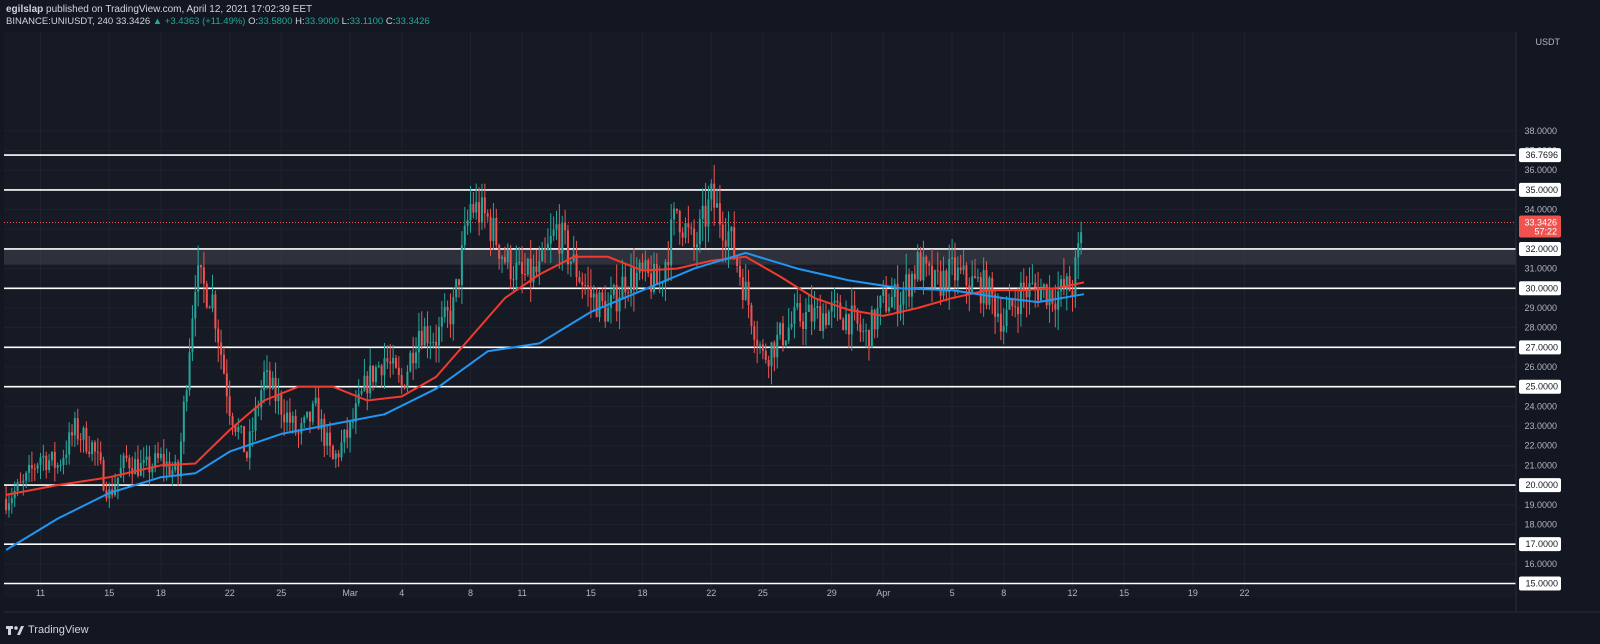  I want to click on date-tick-label: 11, so click(521, 593).